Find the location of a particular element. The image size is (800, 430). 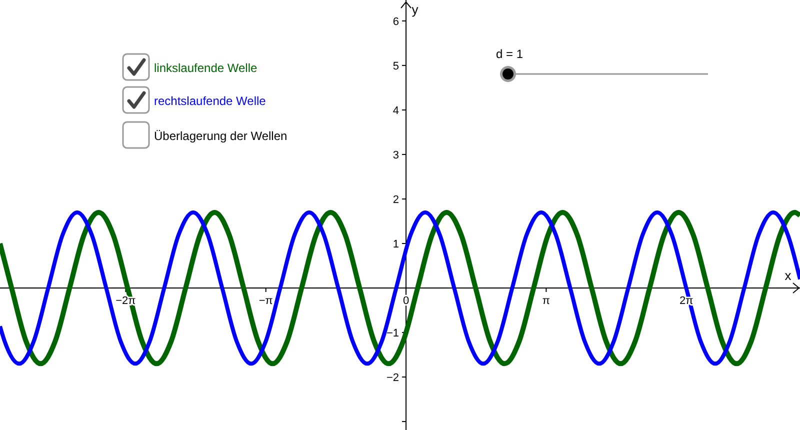

y-tick-label: 6 is located at coordinates (396, 22).